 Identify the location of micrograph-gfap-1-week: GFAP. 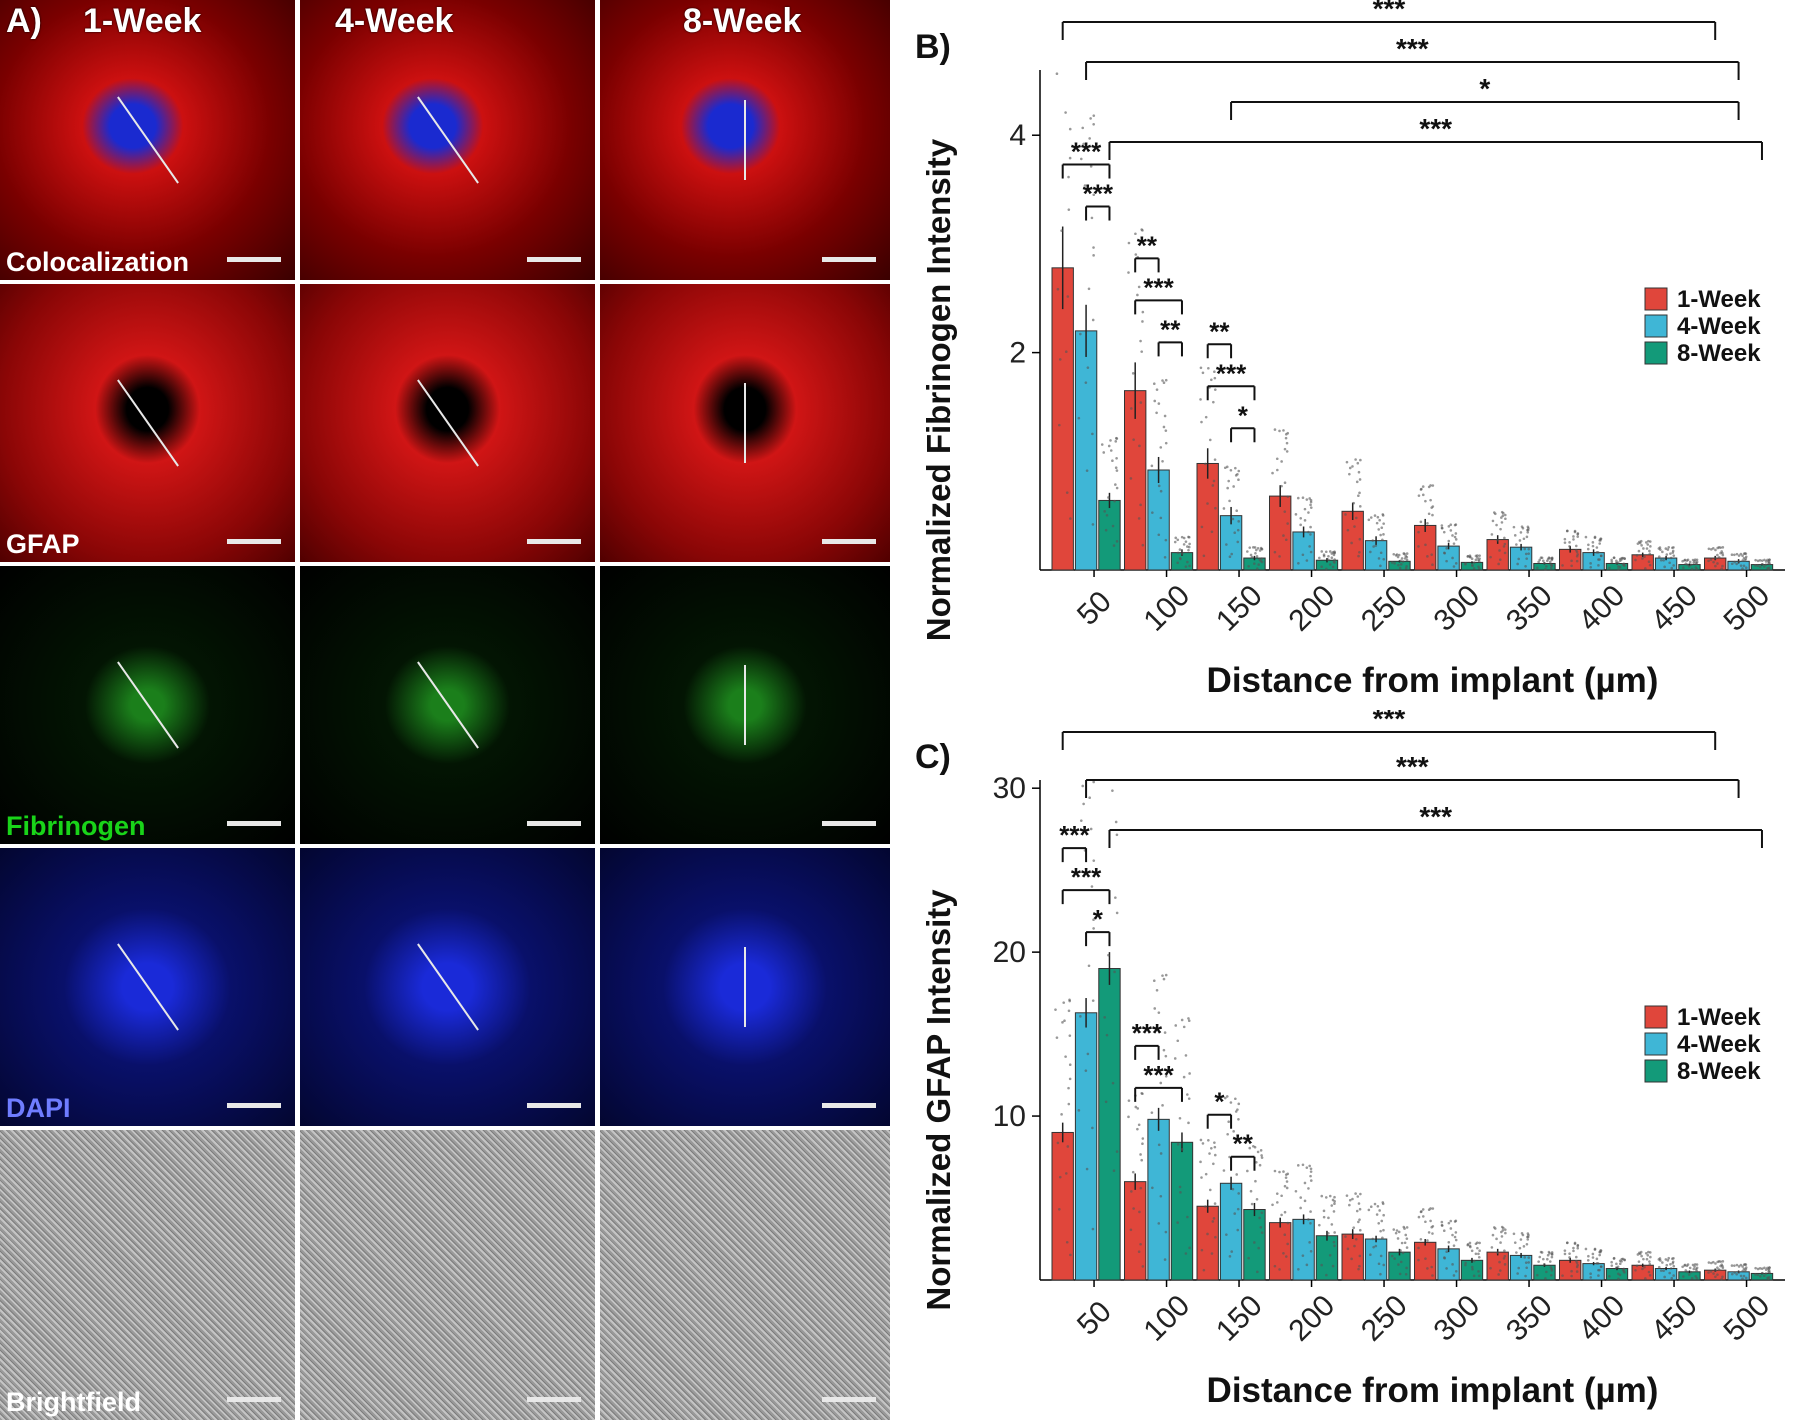
(147, 423).